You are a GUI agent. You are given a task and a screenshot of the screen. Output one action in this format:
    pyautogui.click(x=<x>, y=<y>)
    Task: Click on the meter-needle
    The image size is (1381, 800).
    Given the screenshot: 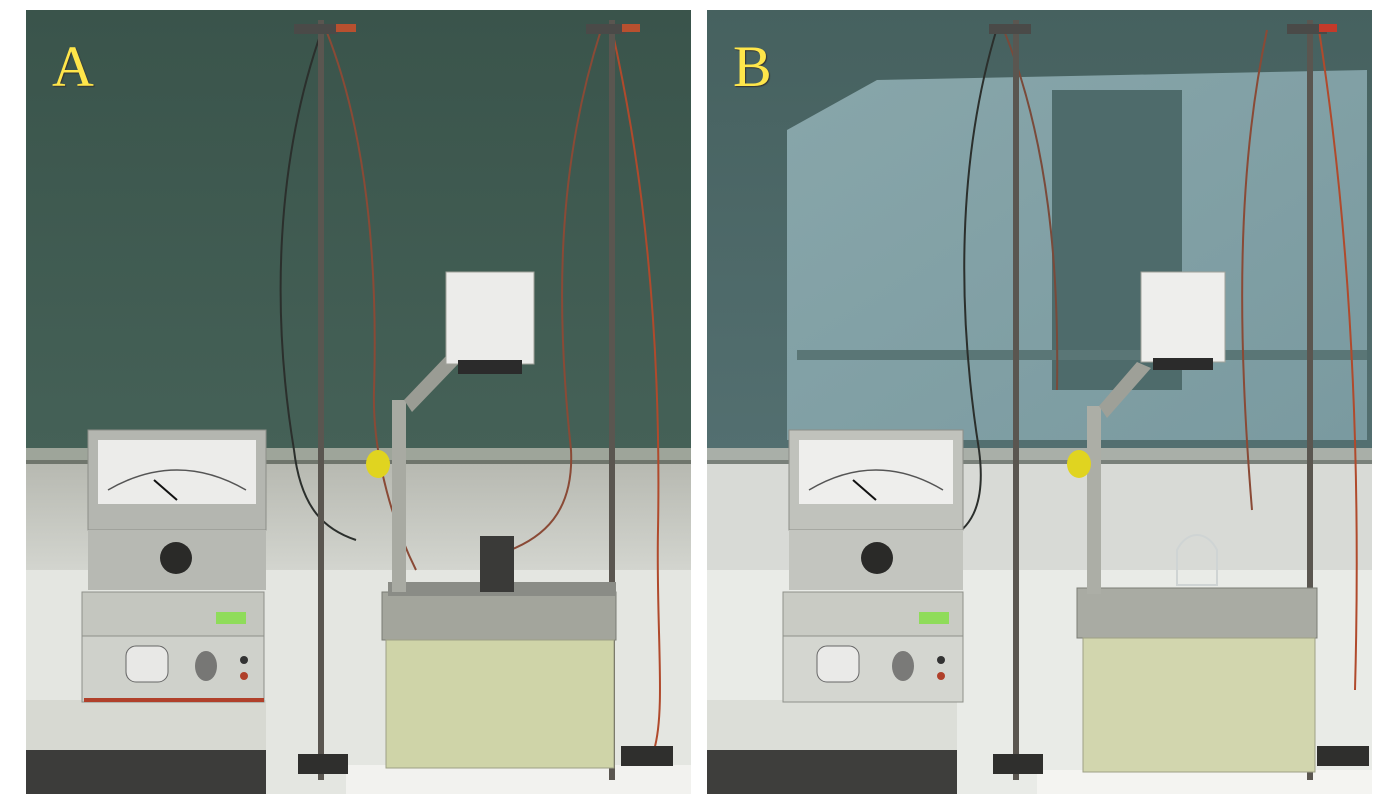 What is the action you would take?
    pyautogui.click(x=165, y=490)
    